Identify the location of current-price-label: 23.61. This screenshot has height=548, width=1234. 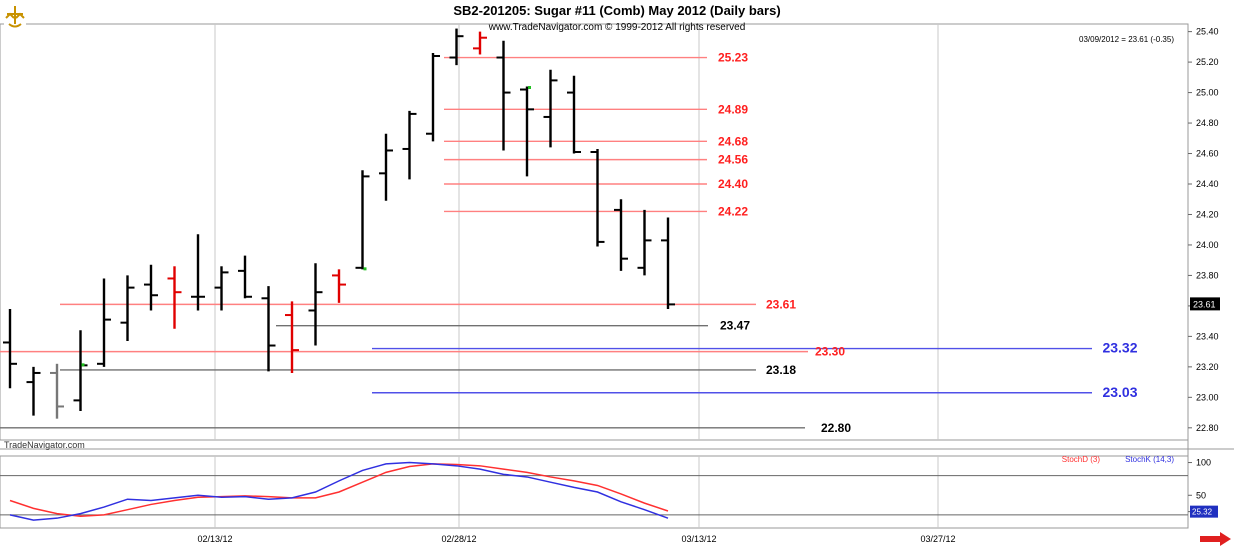
(1204, 304).